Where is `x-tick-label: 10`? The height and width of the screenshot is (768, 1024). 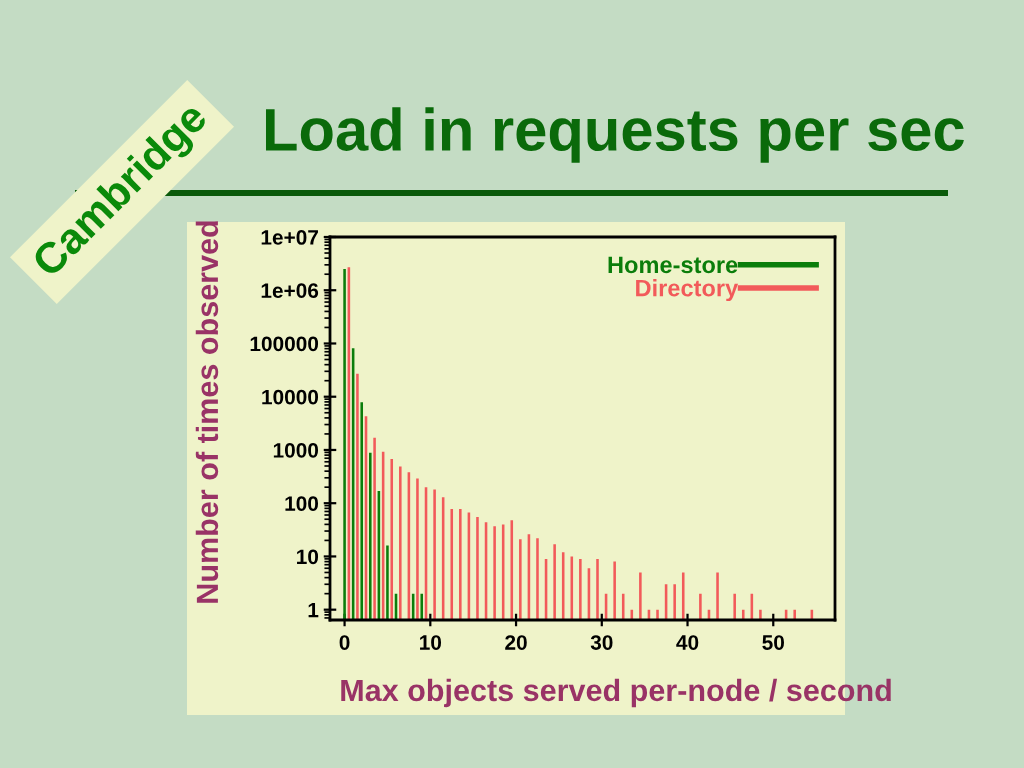 x-tick-label: 10 is located at coordinates (431, 642).